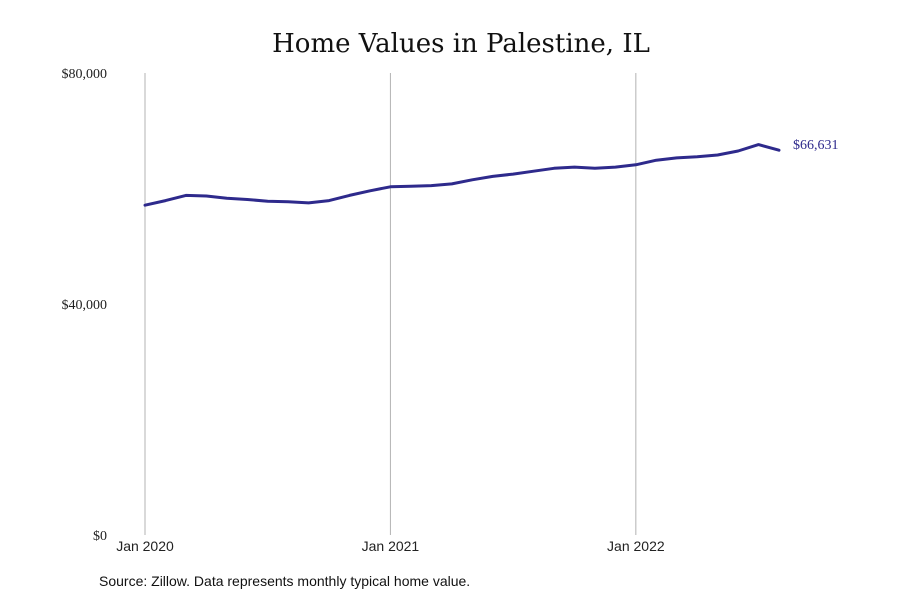 The image size is (900, 600). I want to click on x-tick-label-0: Jan 2020, so click(145, 546).